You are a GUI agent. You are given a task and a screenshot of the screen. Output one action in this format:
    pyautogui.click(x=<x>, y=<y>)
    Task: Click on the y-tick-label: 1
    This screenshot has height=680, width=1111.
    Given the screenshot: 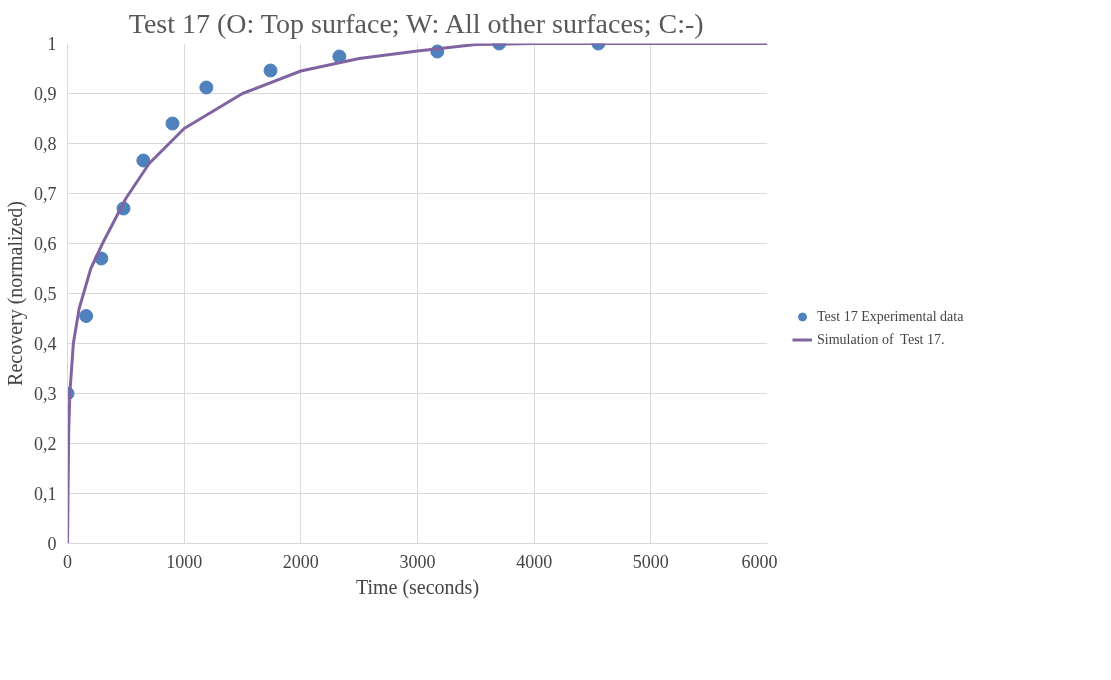 What is the action you would take?
    pyautogui.click(x=52, y=44)
    